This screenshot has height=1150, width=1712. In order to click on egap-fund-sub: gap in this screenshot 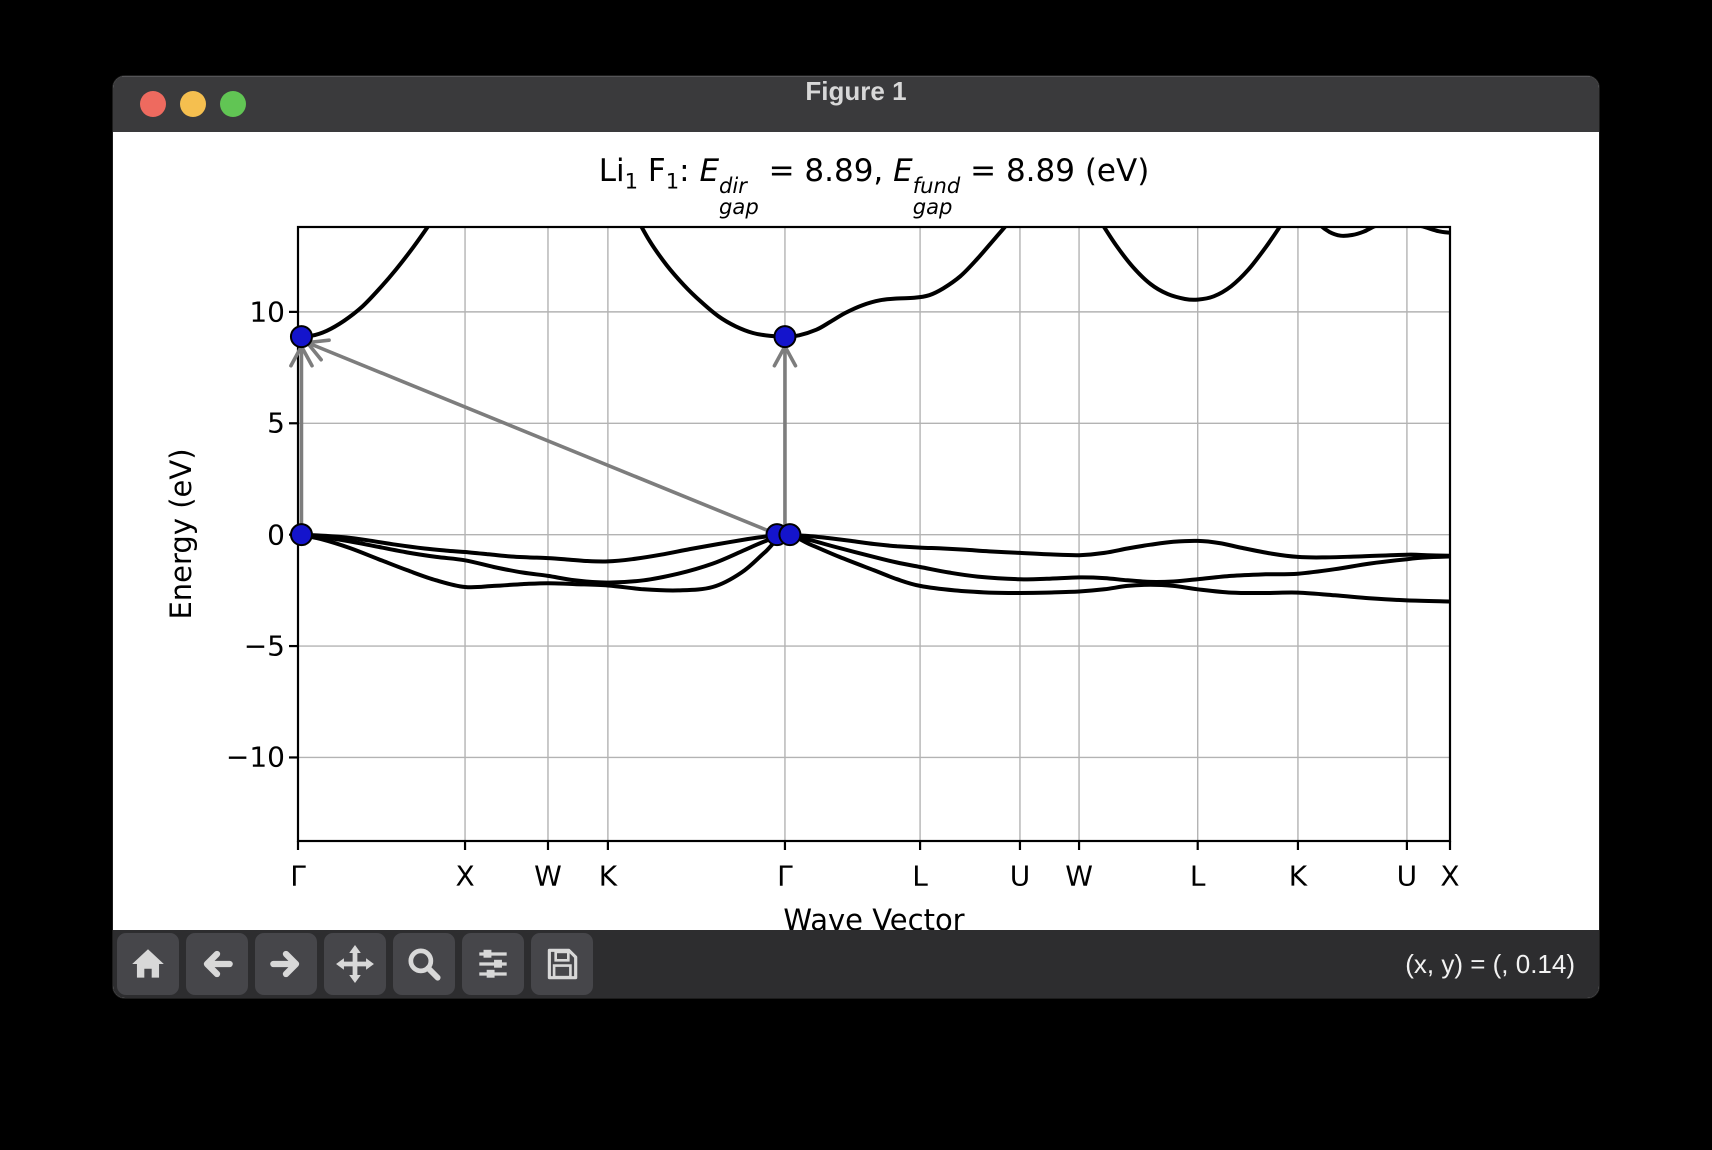, I will do `click(932, 206)`.